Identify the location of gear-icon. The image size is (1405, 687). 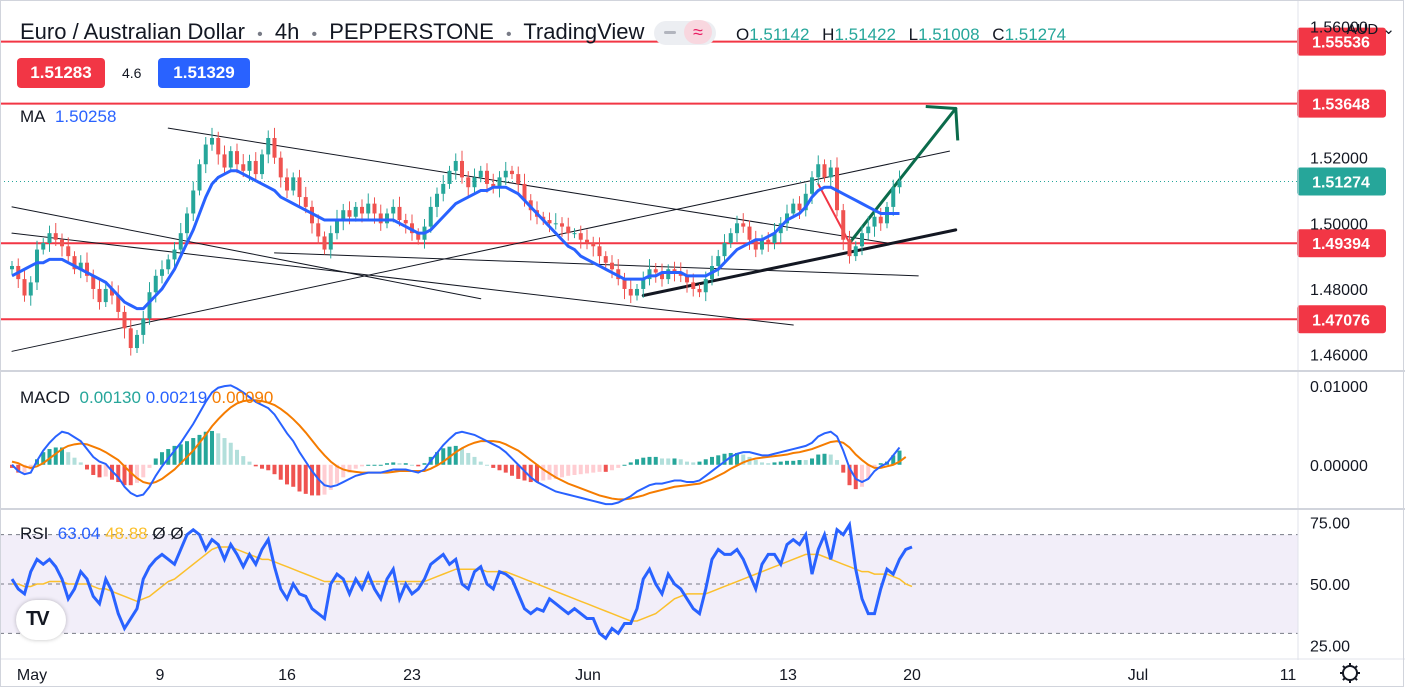
(1350, 673).